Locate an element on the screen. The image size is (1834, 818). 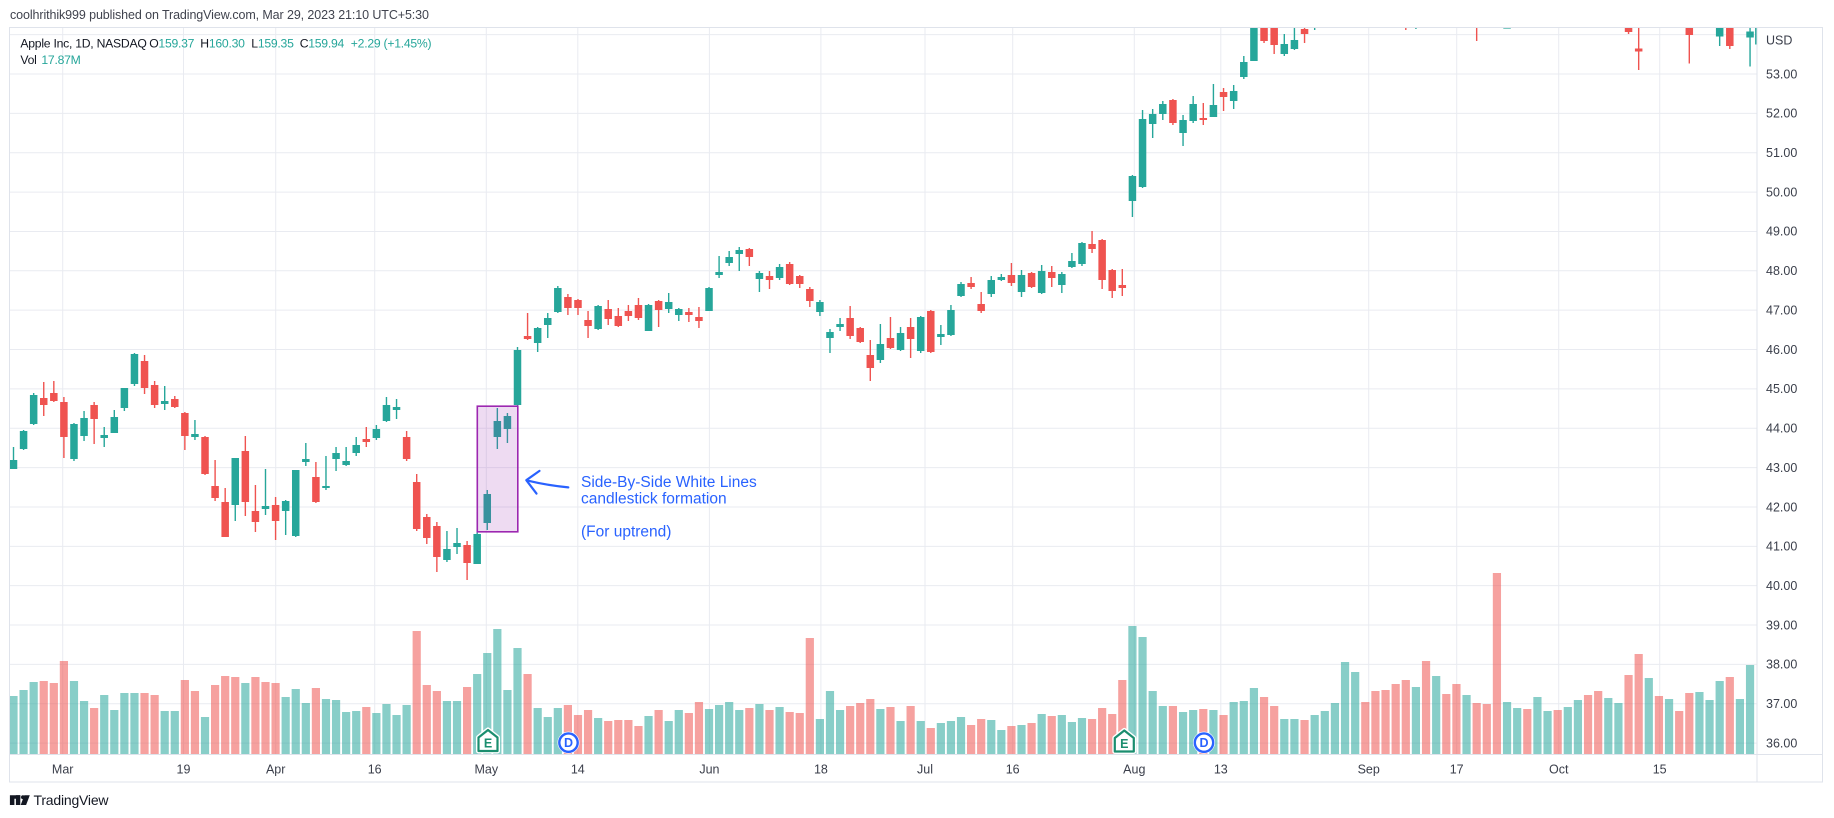
svg-text: O159.37 is located at coordinates (171, 44).